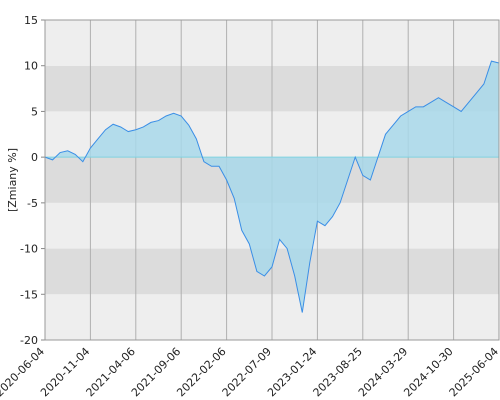  I want to click on y-axis-label: [Zmiany %], so click(12, 180).